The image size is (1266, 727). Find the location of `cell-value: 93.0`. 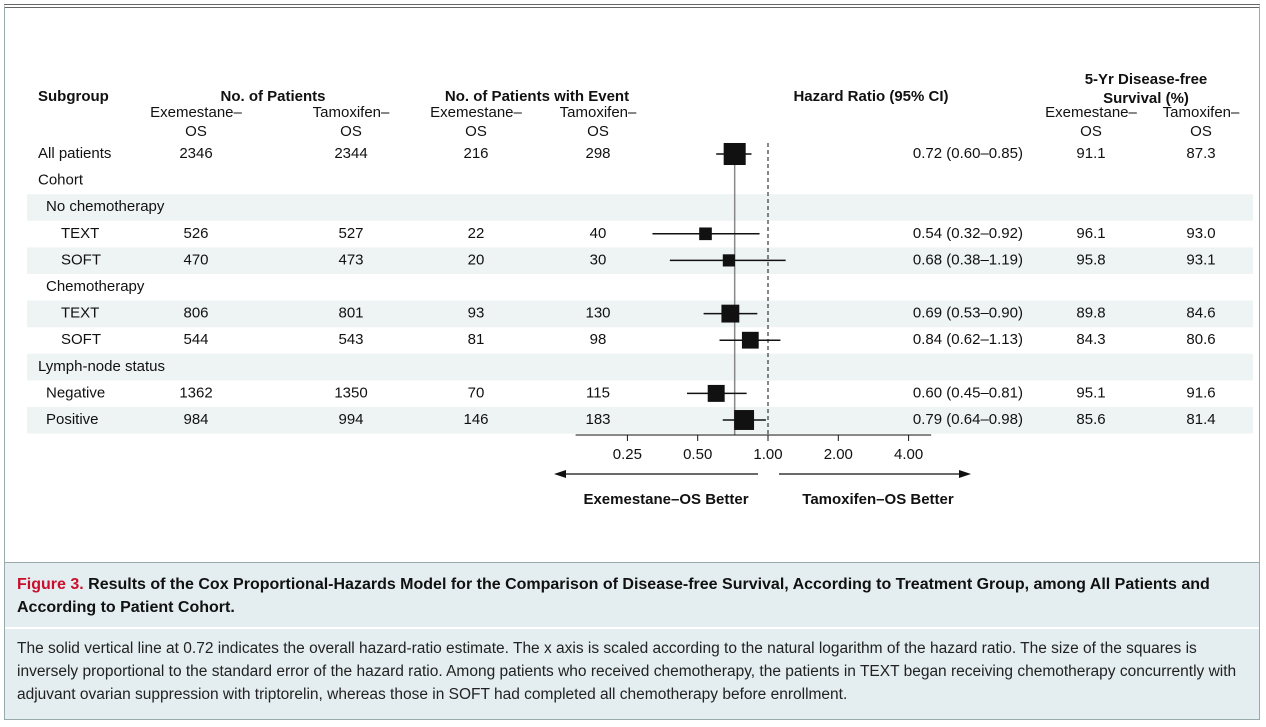

cell-value: 93.0 is located at coordinates (1200, 233).